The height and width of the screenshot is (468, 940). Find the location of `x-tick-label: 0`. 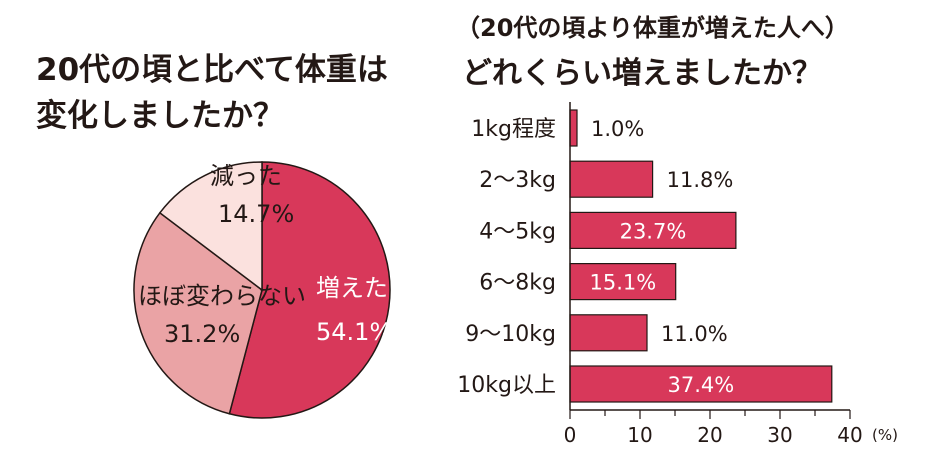

x-tick-label: 0 is located at coordinates (570, 435).